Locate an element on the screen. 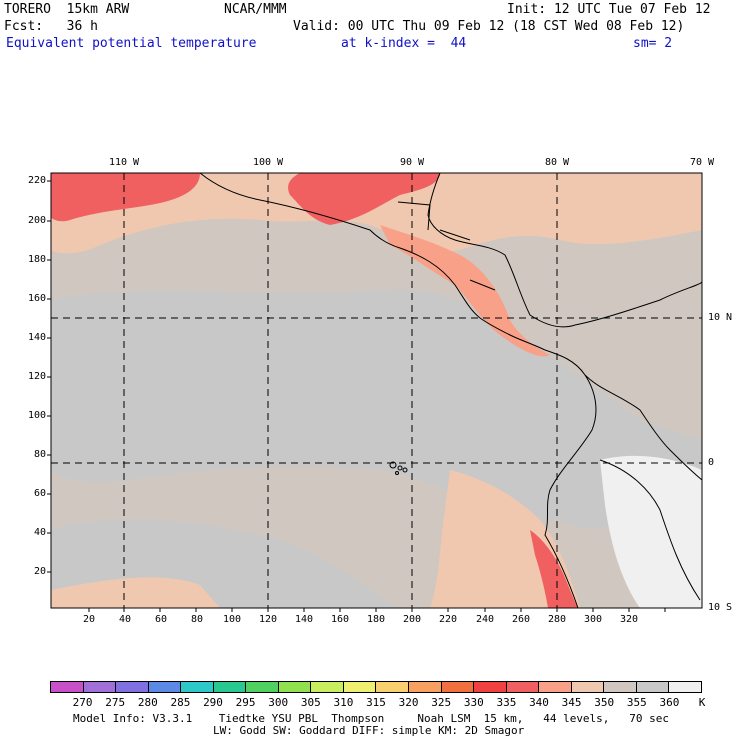 This screenshot has height=740, width=740. x-tick: 280 is located at coordinates (557, 619).